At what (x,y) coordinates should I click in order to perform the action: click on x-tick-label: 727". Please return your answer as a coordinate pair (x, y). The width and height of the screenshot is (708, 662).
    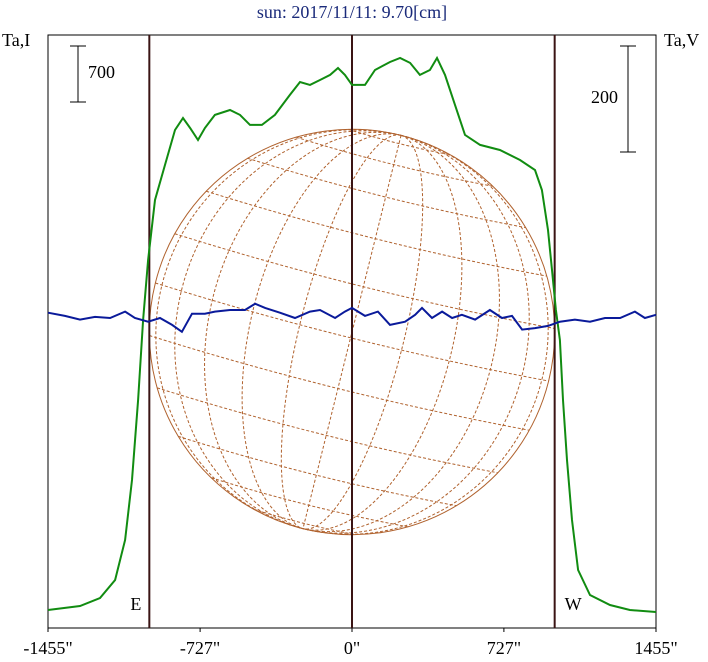
    Looking at the image, I should click on (504, 648).